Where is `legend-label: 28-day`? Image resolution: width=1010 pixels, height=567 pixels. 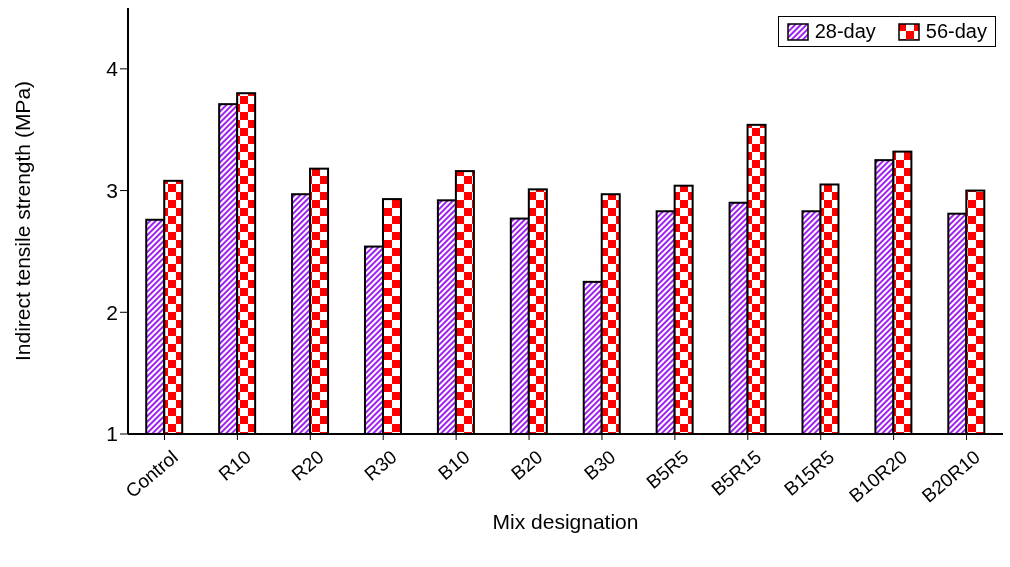
legend-label: 28-day is located at coordinates (845, 31).